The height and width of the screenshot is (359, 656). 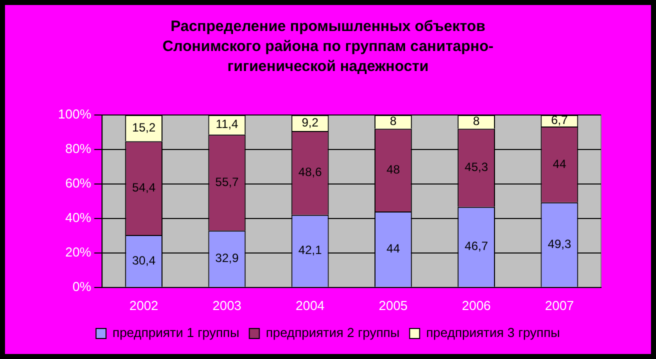 What do you see at coordinates (176, 332) in the screenshot?
I see `legend-label: предприяти 1 группы` at bounding box center [176, 332].